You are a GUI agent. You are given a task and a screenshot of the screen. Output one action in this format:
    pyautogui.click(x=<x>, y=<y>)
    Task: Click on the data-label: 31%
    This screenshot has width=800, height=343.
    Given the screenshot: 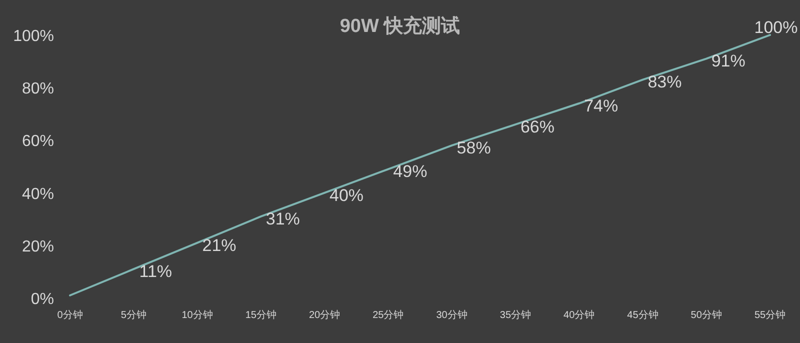 What is the action you would take?
    pyautogui.click(x=283, y=218)
    